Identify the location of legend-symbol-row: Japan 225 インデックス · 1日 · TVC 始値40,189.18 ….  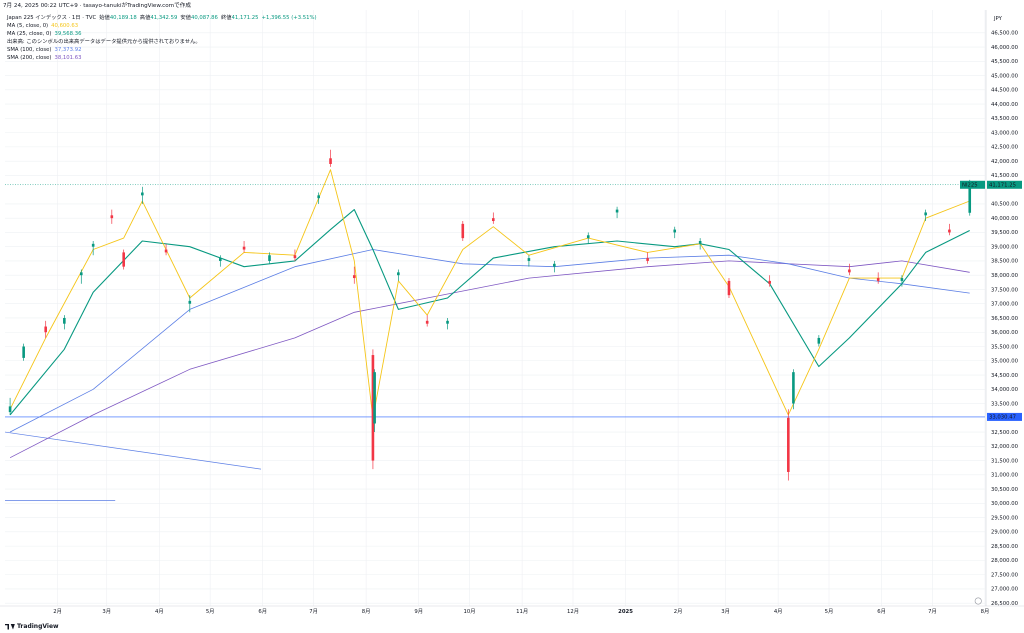
(162, 18).